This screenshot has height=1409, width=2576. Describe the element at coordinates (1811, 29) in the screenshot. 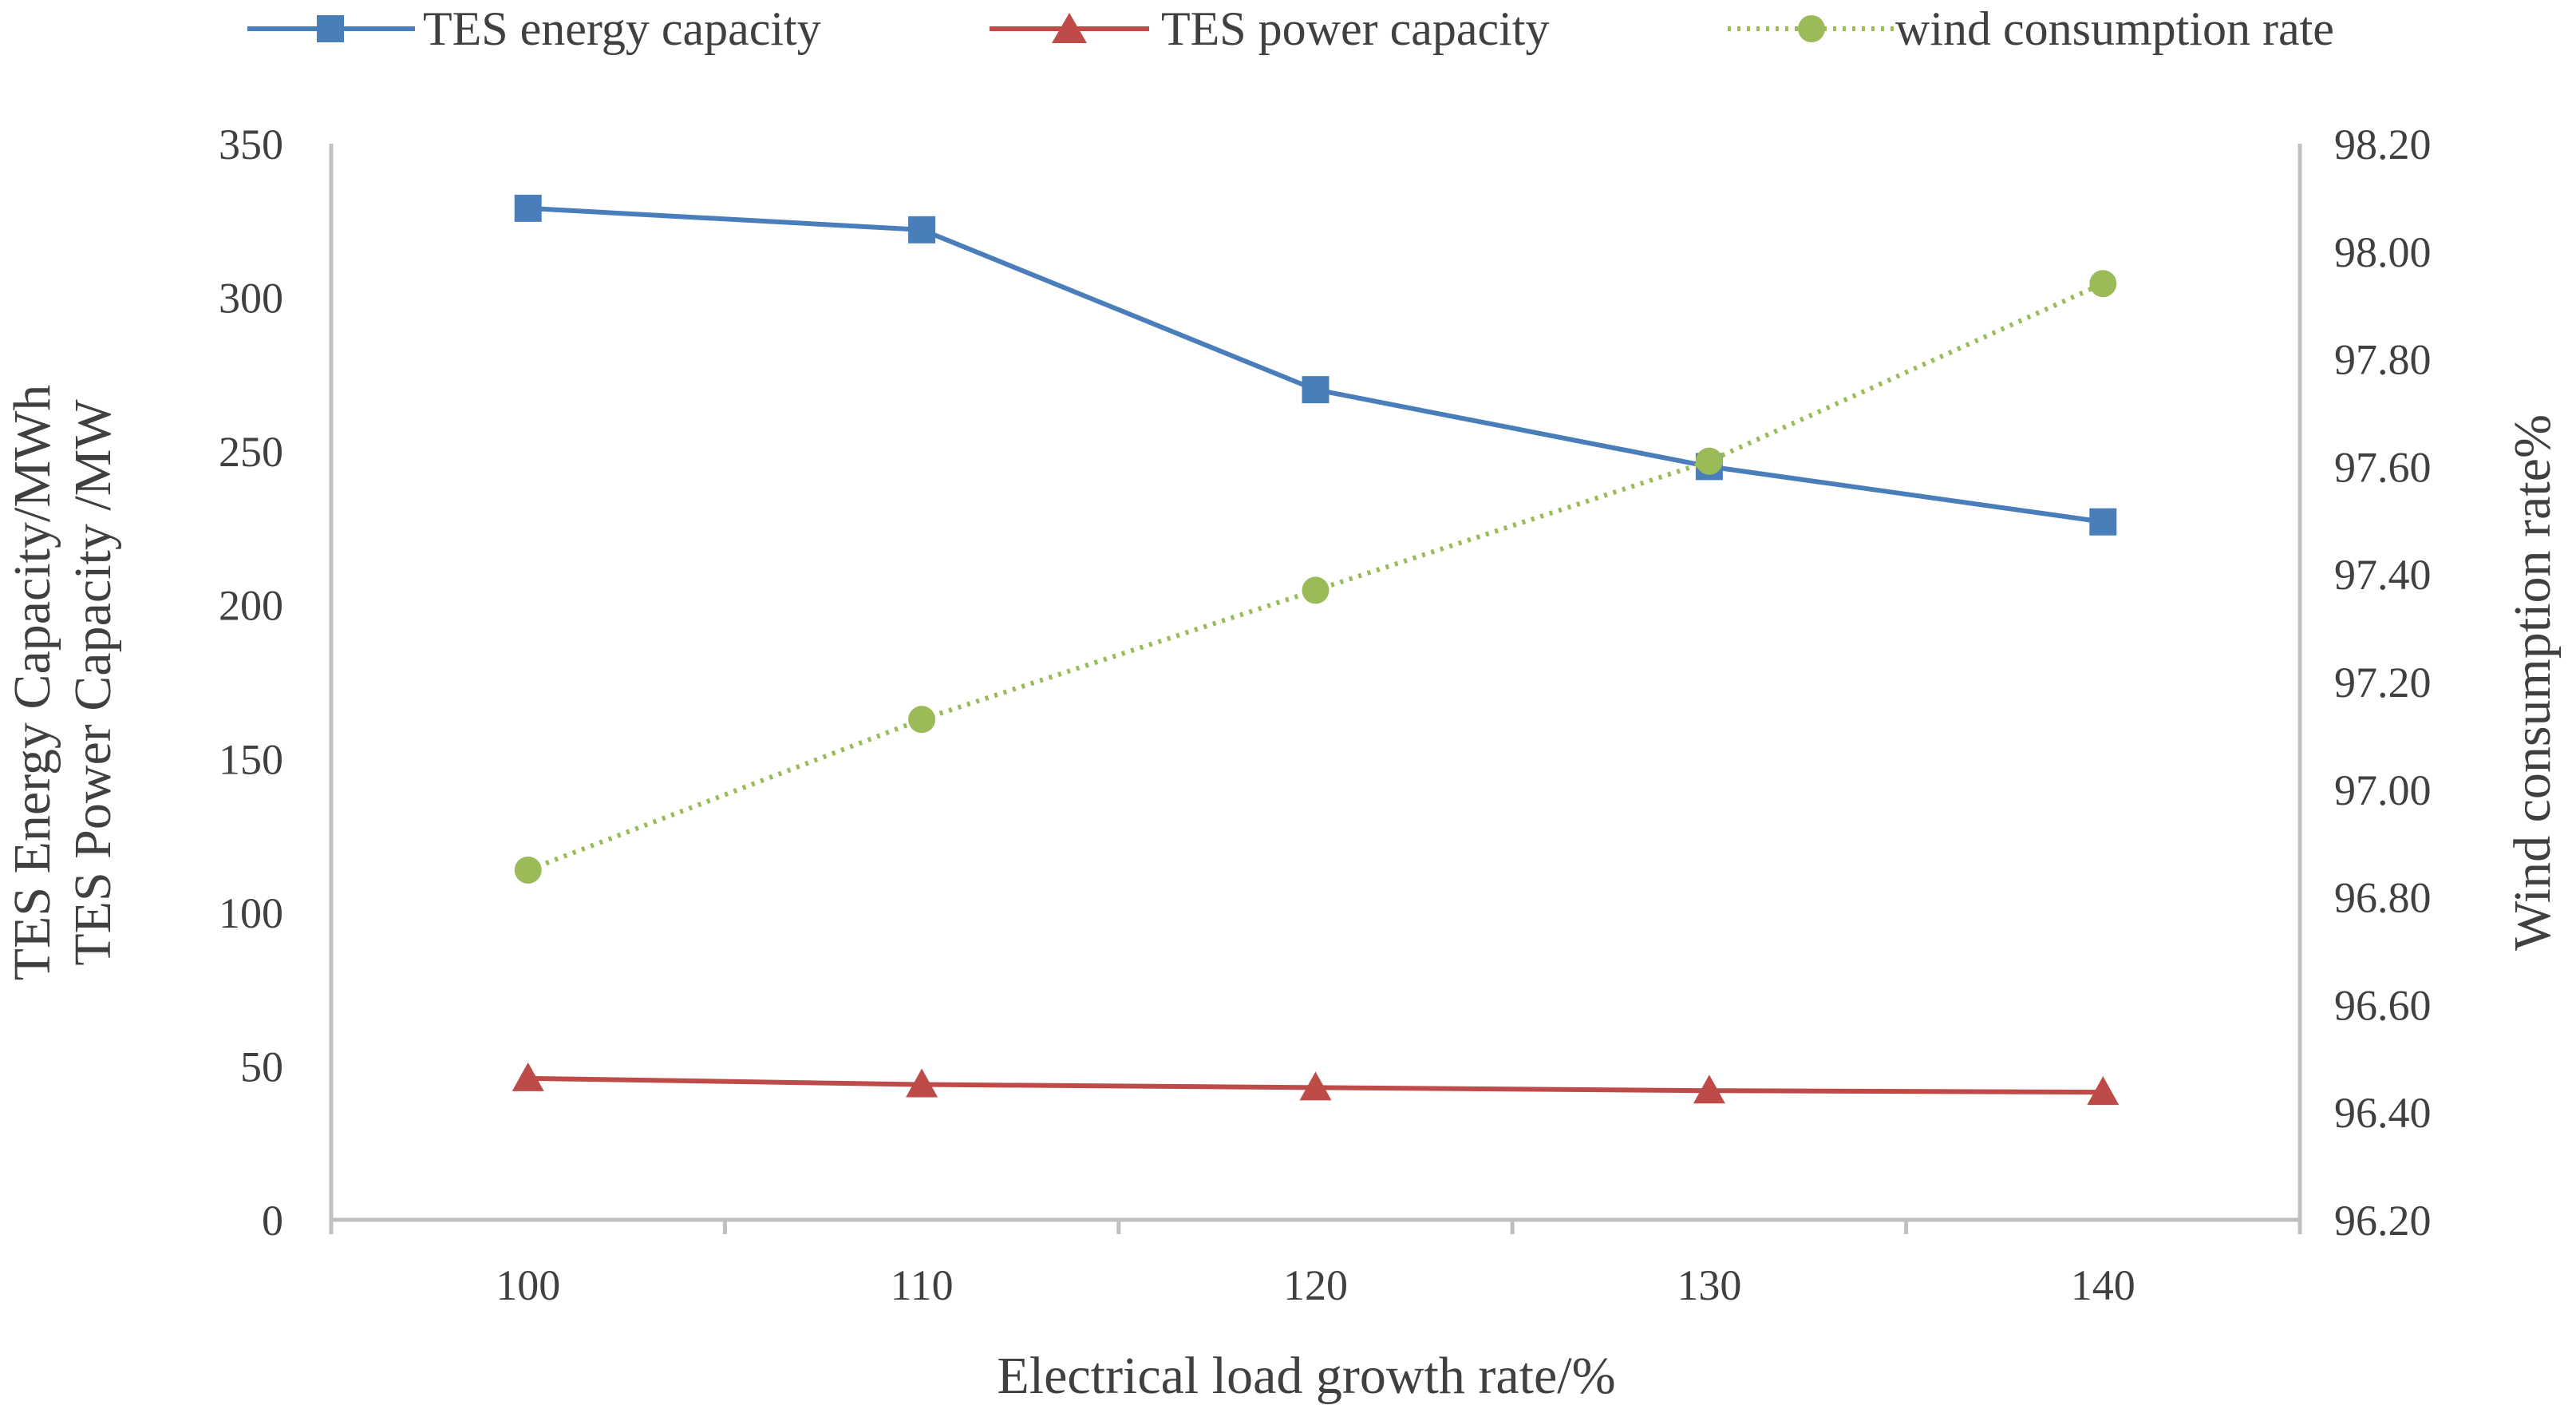

I see `legend-wind-marker` at that location.